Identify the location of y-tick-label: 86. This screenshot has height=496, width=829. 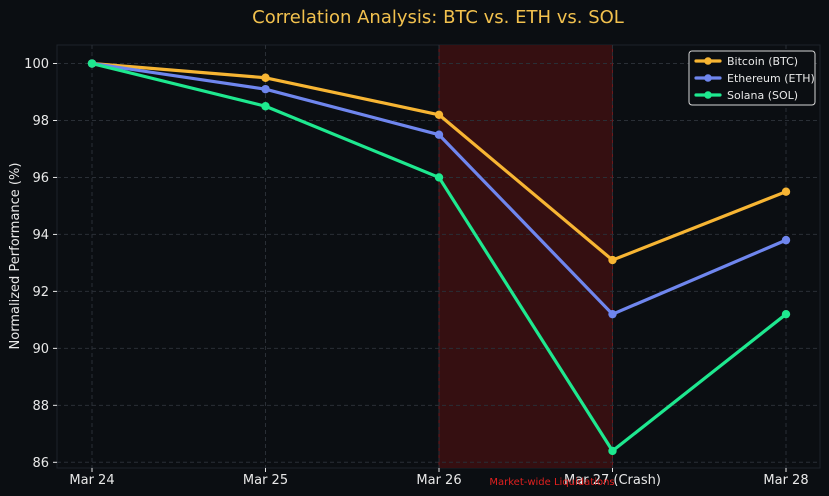
(40, 463).